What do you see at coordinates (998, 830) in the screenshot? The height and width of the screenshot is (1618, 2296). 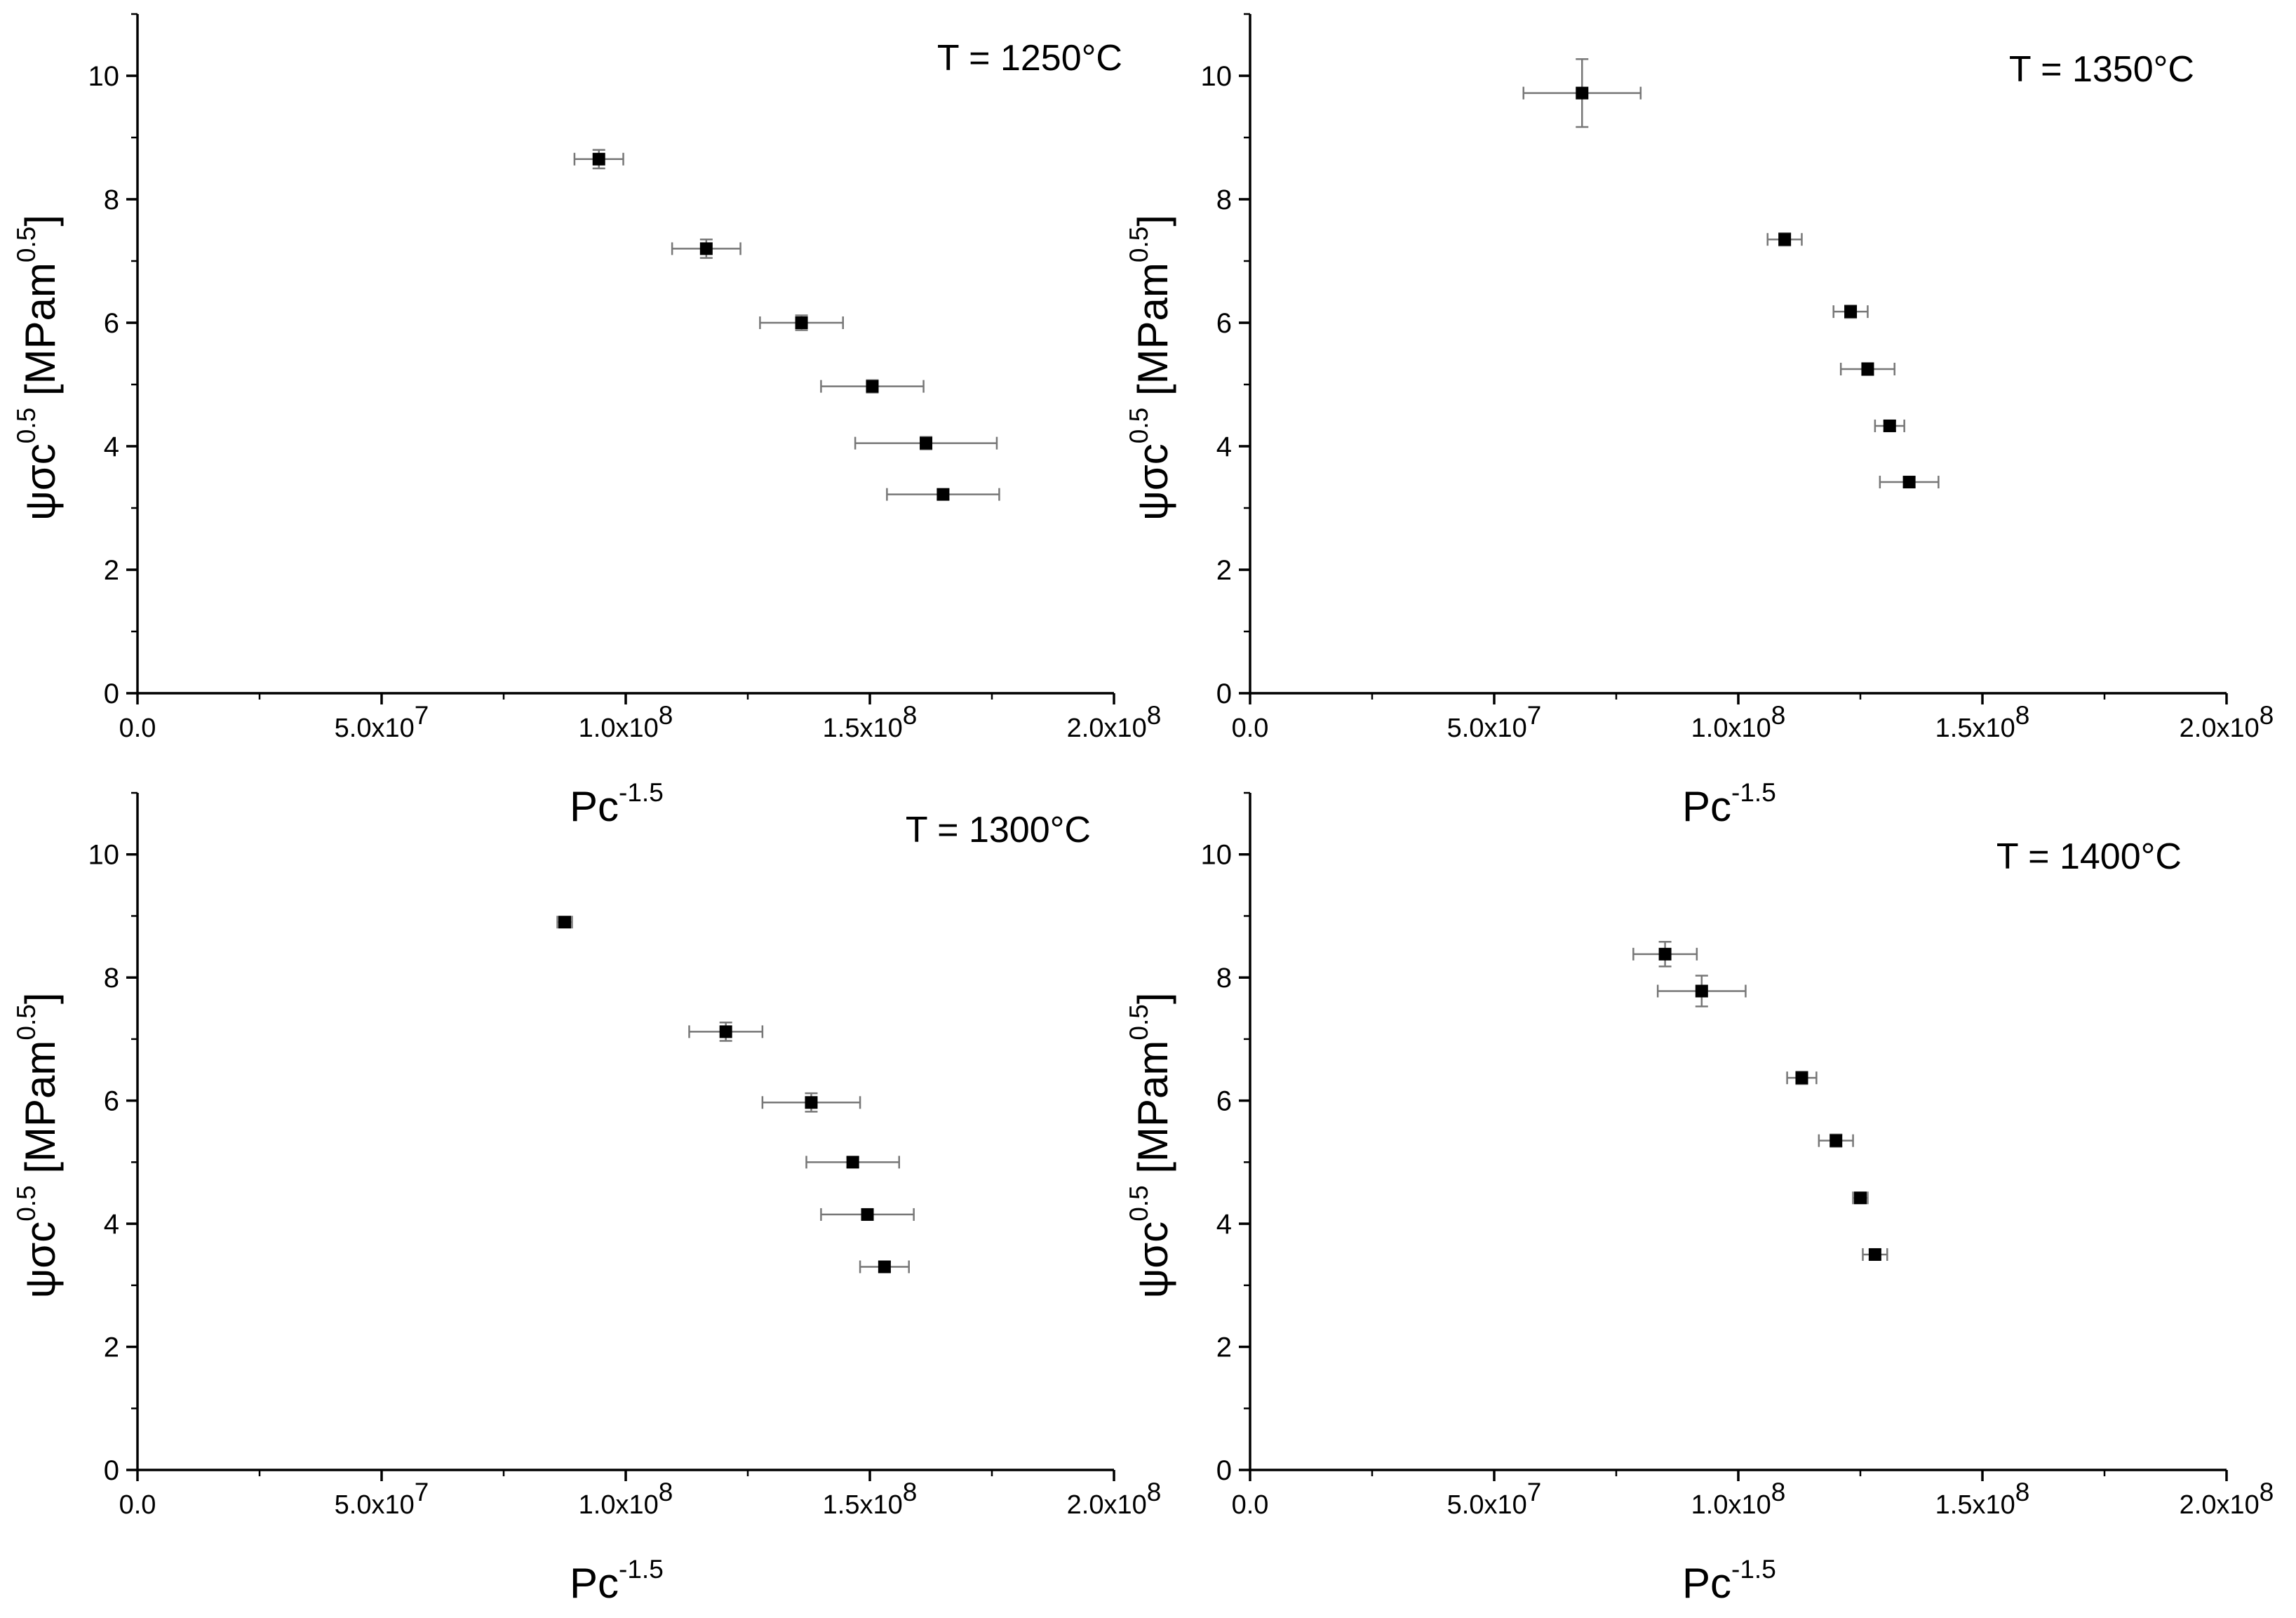 I see `chart-title: T = 1300°C` at bounding box center [998, 830].